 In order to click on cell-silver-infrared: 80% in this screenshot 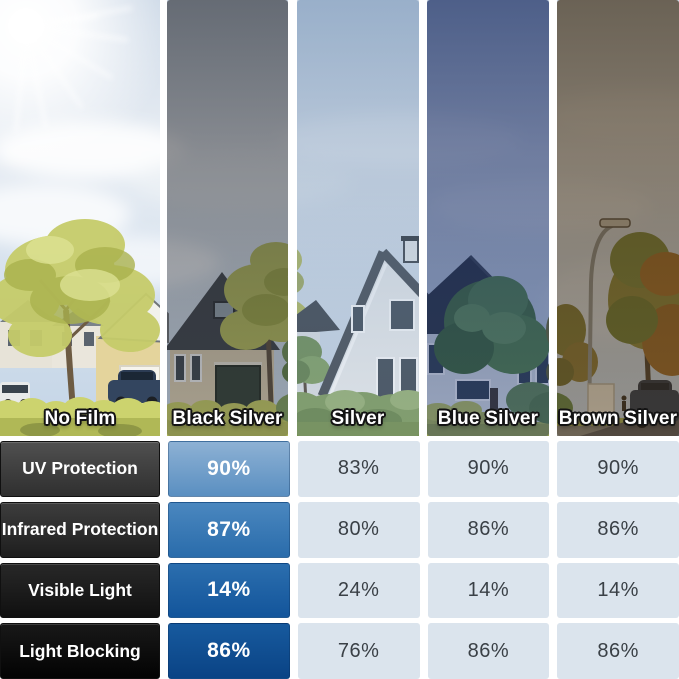, I will do `click(358, 529)`.